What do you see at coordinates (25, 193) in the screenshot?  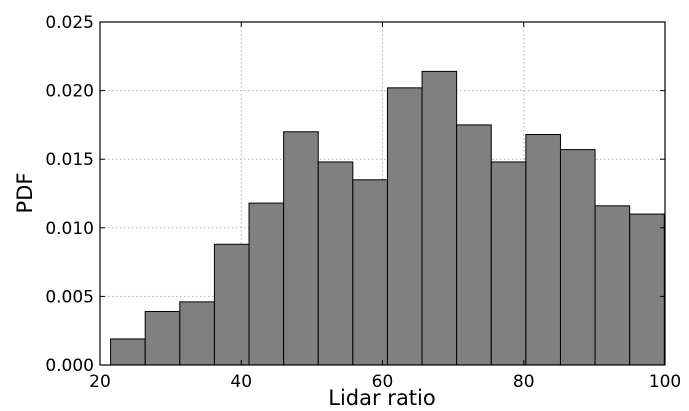 I see `y-axis-label: PDF` at bounding box center [25, 193].